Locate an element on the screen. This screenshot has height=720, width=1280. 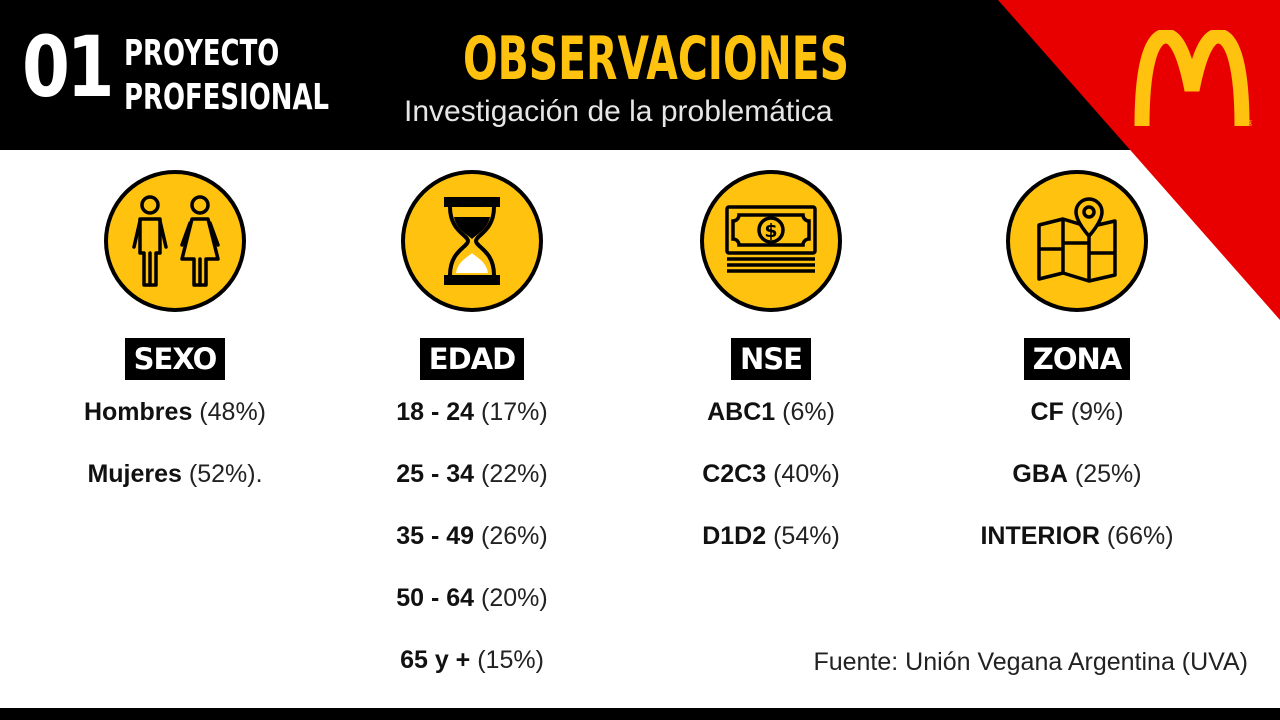
golden-arches-logo: ® is located at coordinates (1193, 79).